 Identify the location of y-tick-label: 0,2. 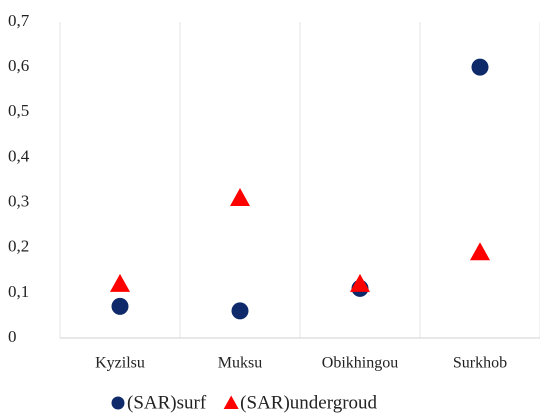
(18, 246).